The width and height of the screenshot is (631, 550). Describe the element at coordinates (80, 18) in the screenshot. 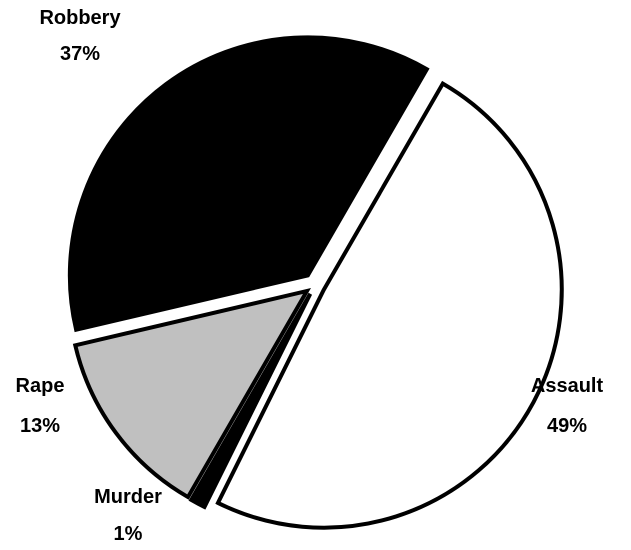

I see `slice-label-robbery: Robbery` at that location.